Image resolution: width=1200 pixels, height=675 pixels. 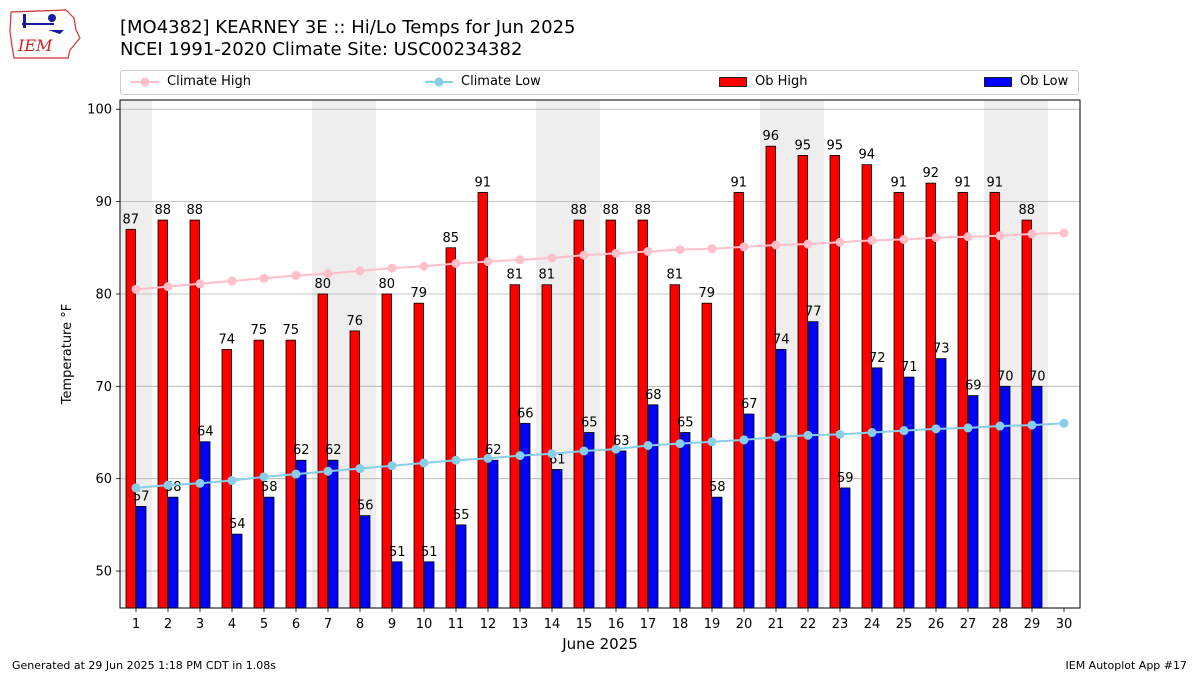 What do you see at coordinates (733, 81) in the screenshot?
I see `ob-high-swatch-icon` at bounding box center [733, 81].